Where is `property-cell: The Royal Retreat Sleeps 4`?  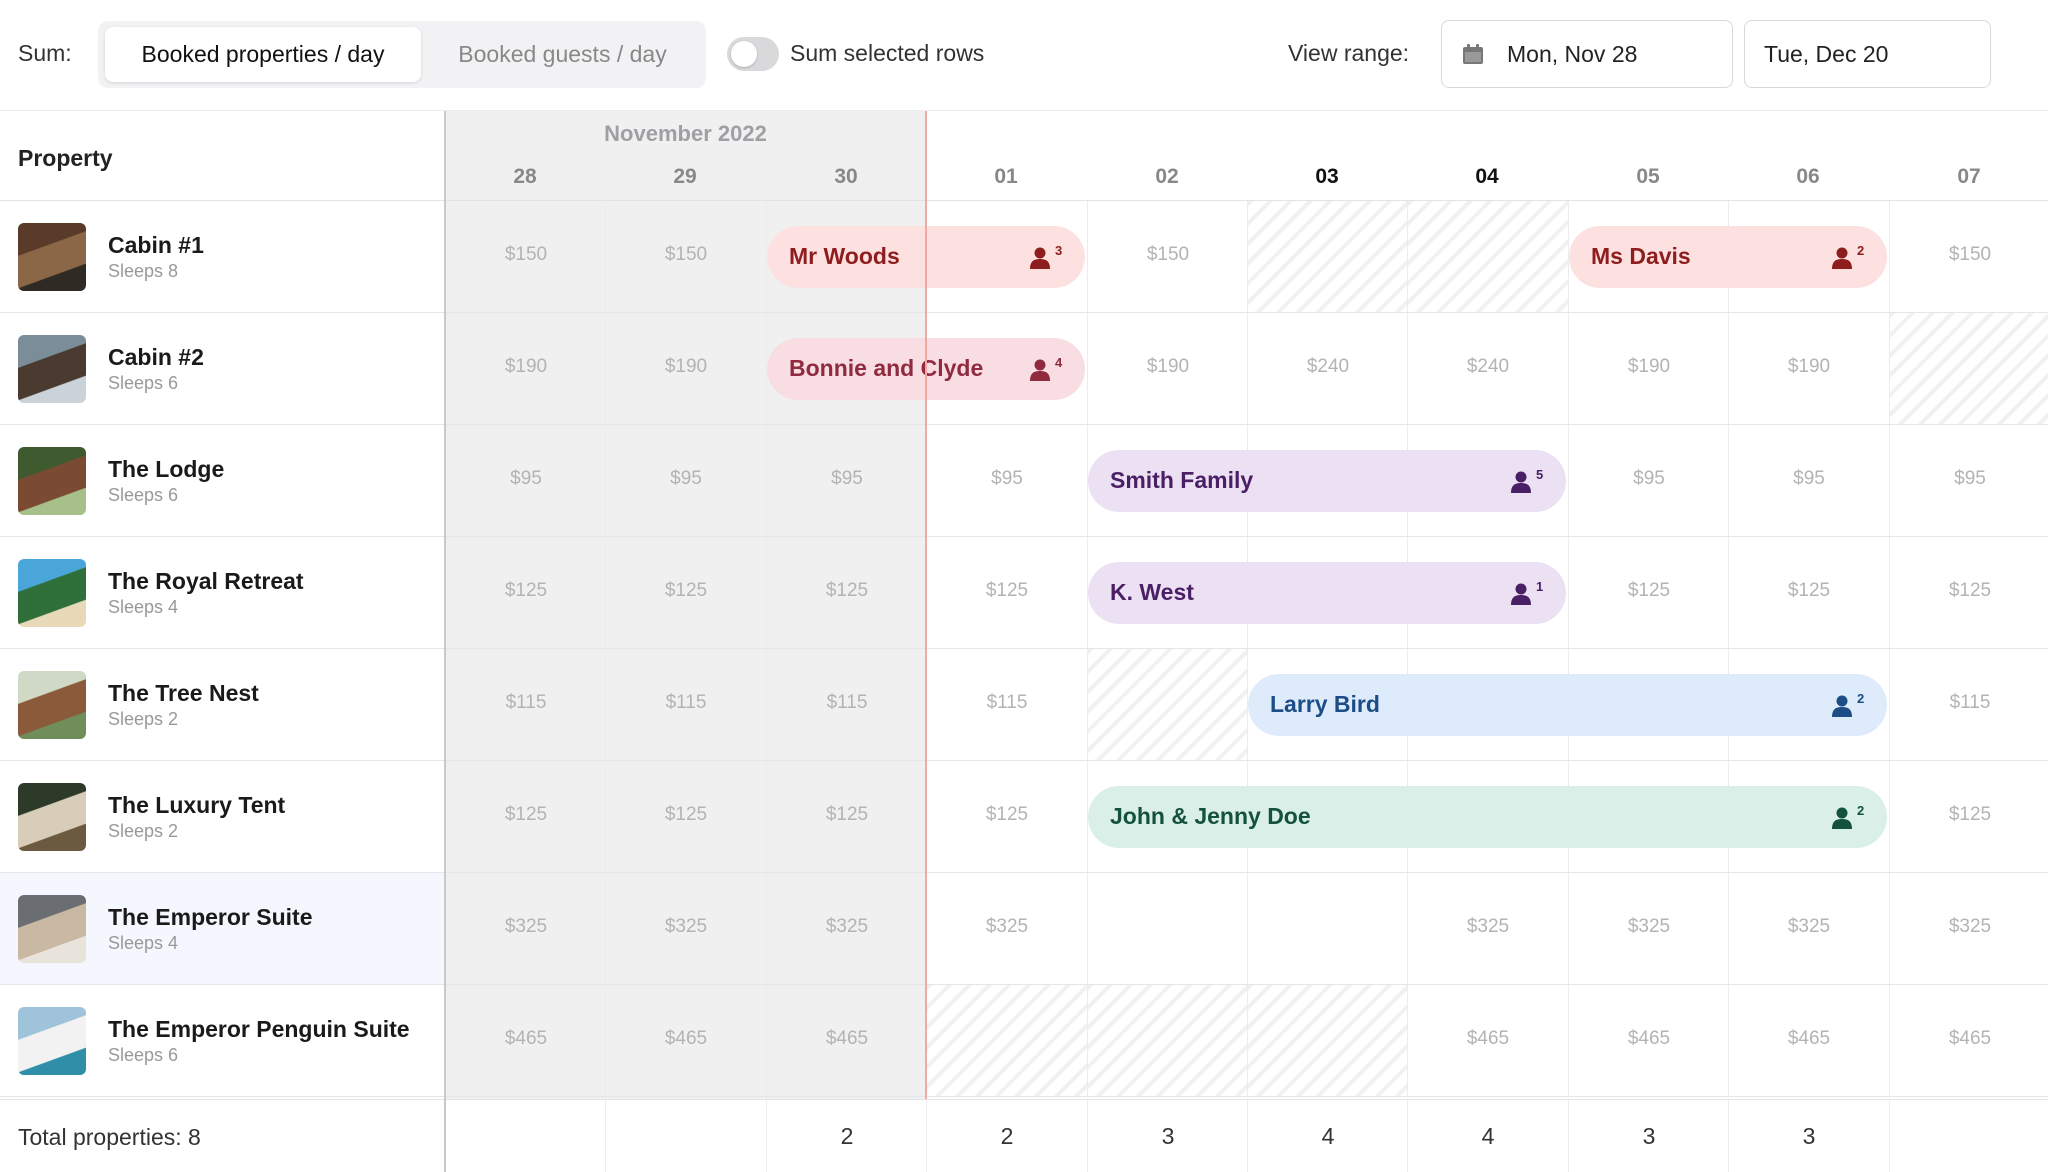
property-cell: The Royal Retreat Sleeps 4 is located at coordinates (222, 592).